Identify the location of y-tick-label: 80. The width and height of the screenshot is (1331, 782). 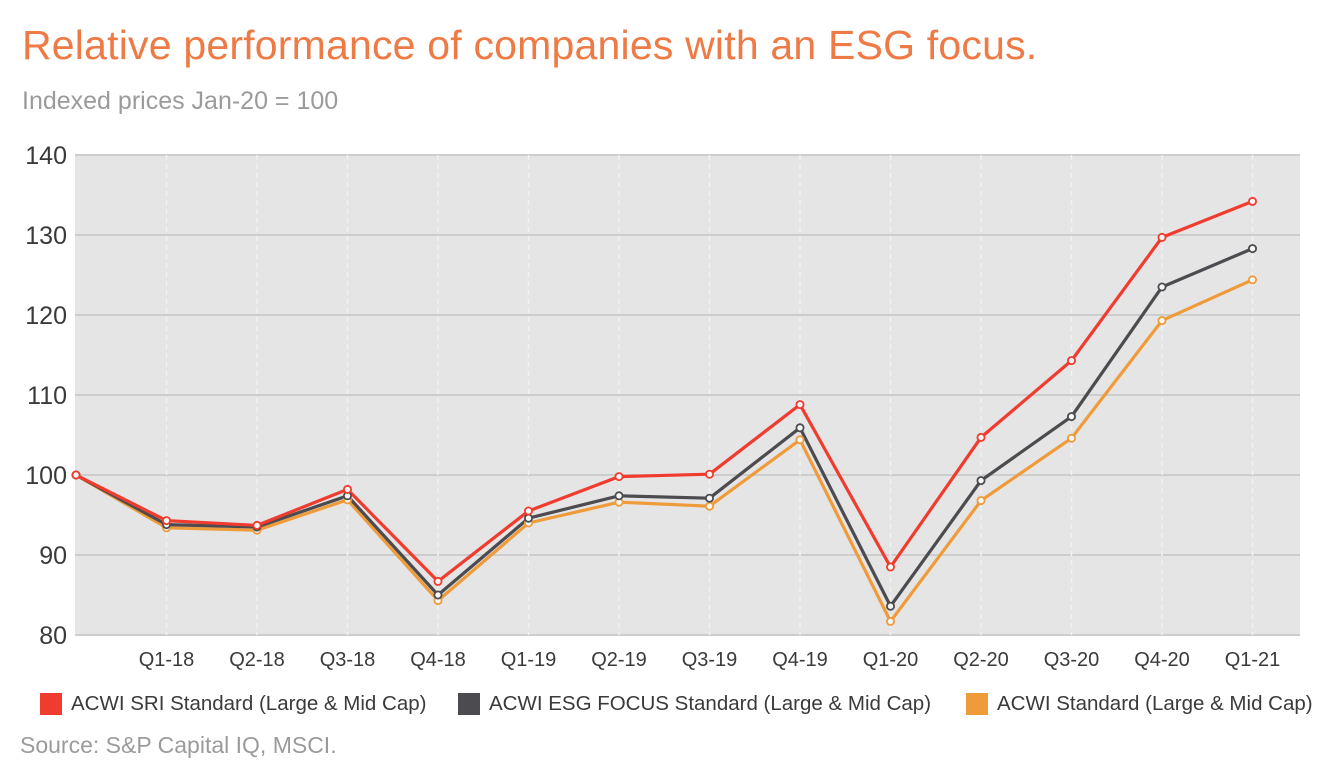
(53, 636).